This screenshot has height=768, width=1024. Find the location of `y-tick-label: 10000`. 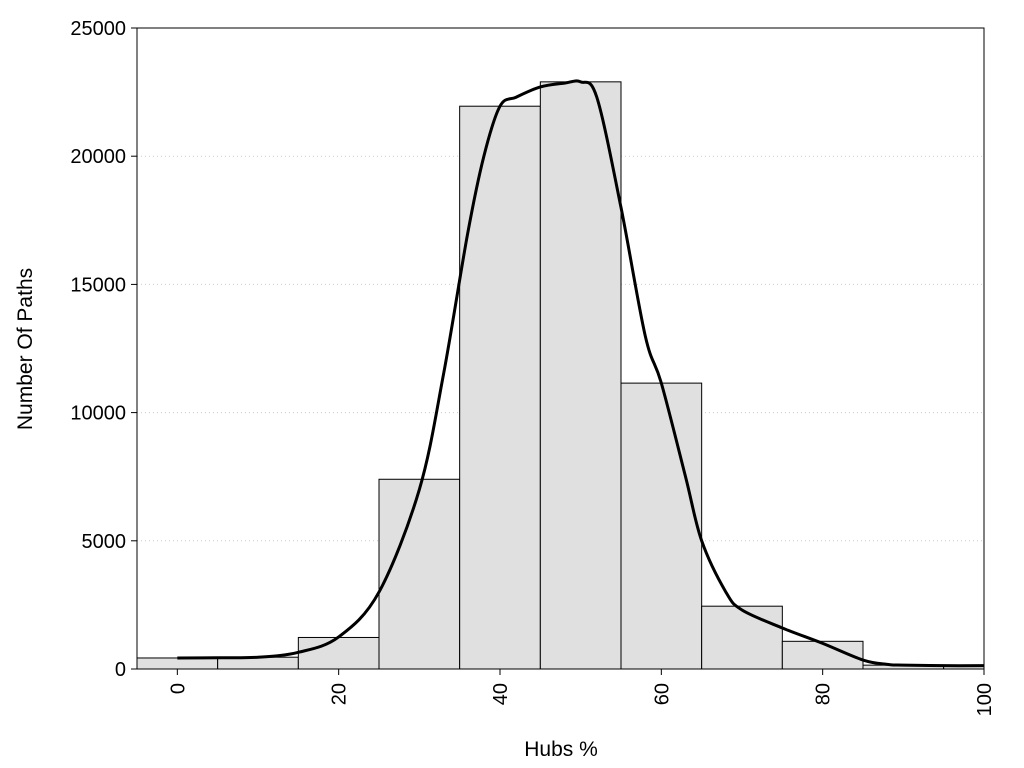

y-tick-label: 10000 is located at coordinates (98, 414).